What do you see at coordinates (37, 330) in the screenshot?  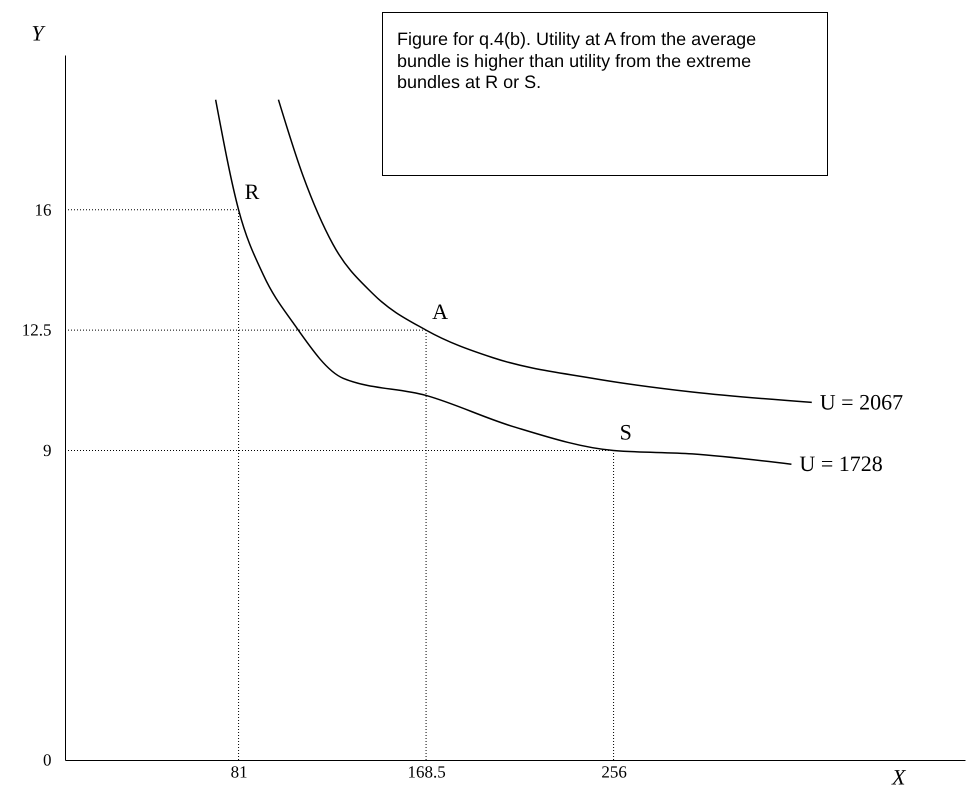 I see `y-tick-label: 12.5` at bounding box center [37, 330].